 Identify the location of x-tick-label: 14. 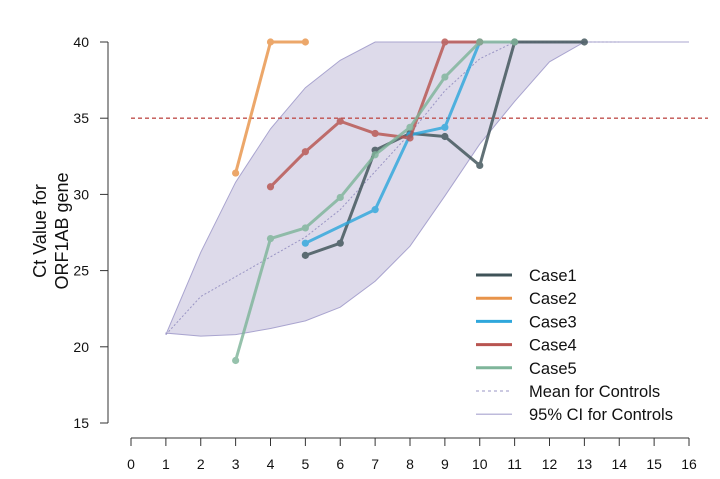
(619, 464).